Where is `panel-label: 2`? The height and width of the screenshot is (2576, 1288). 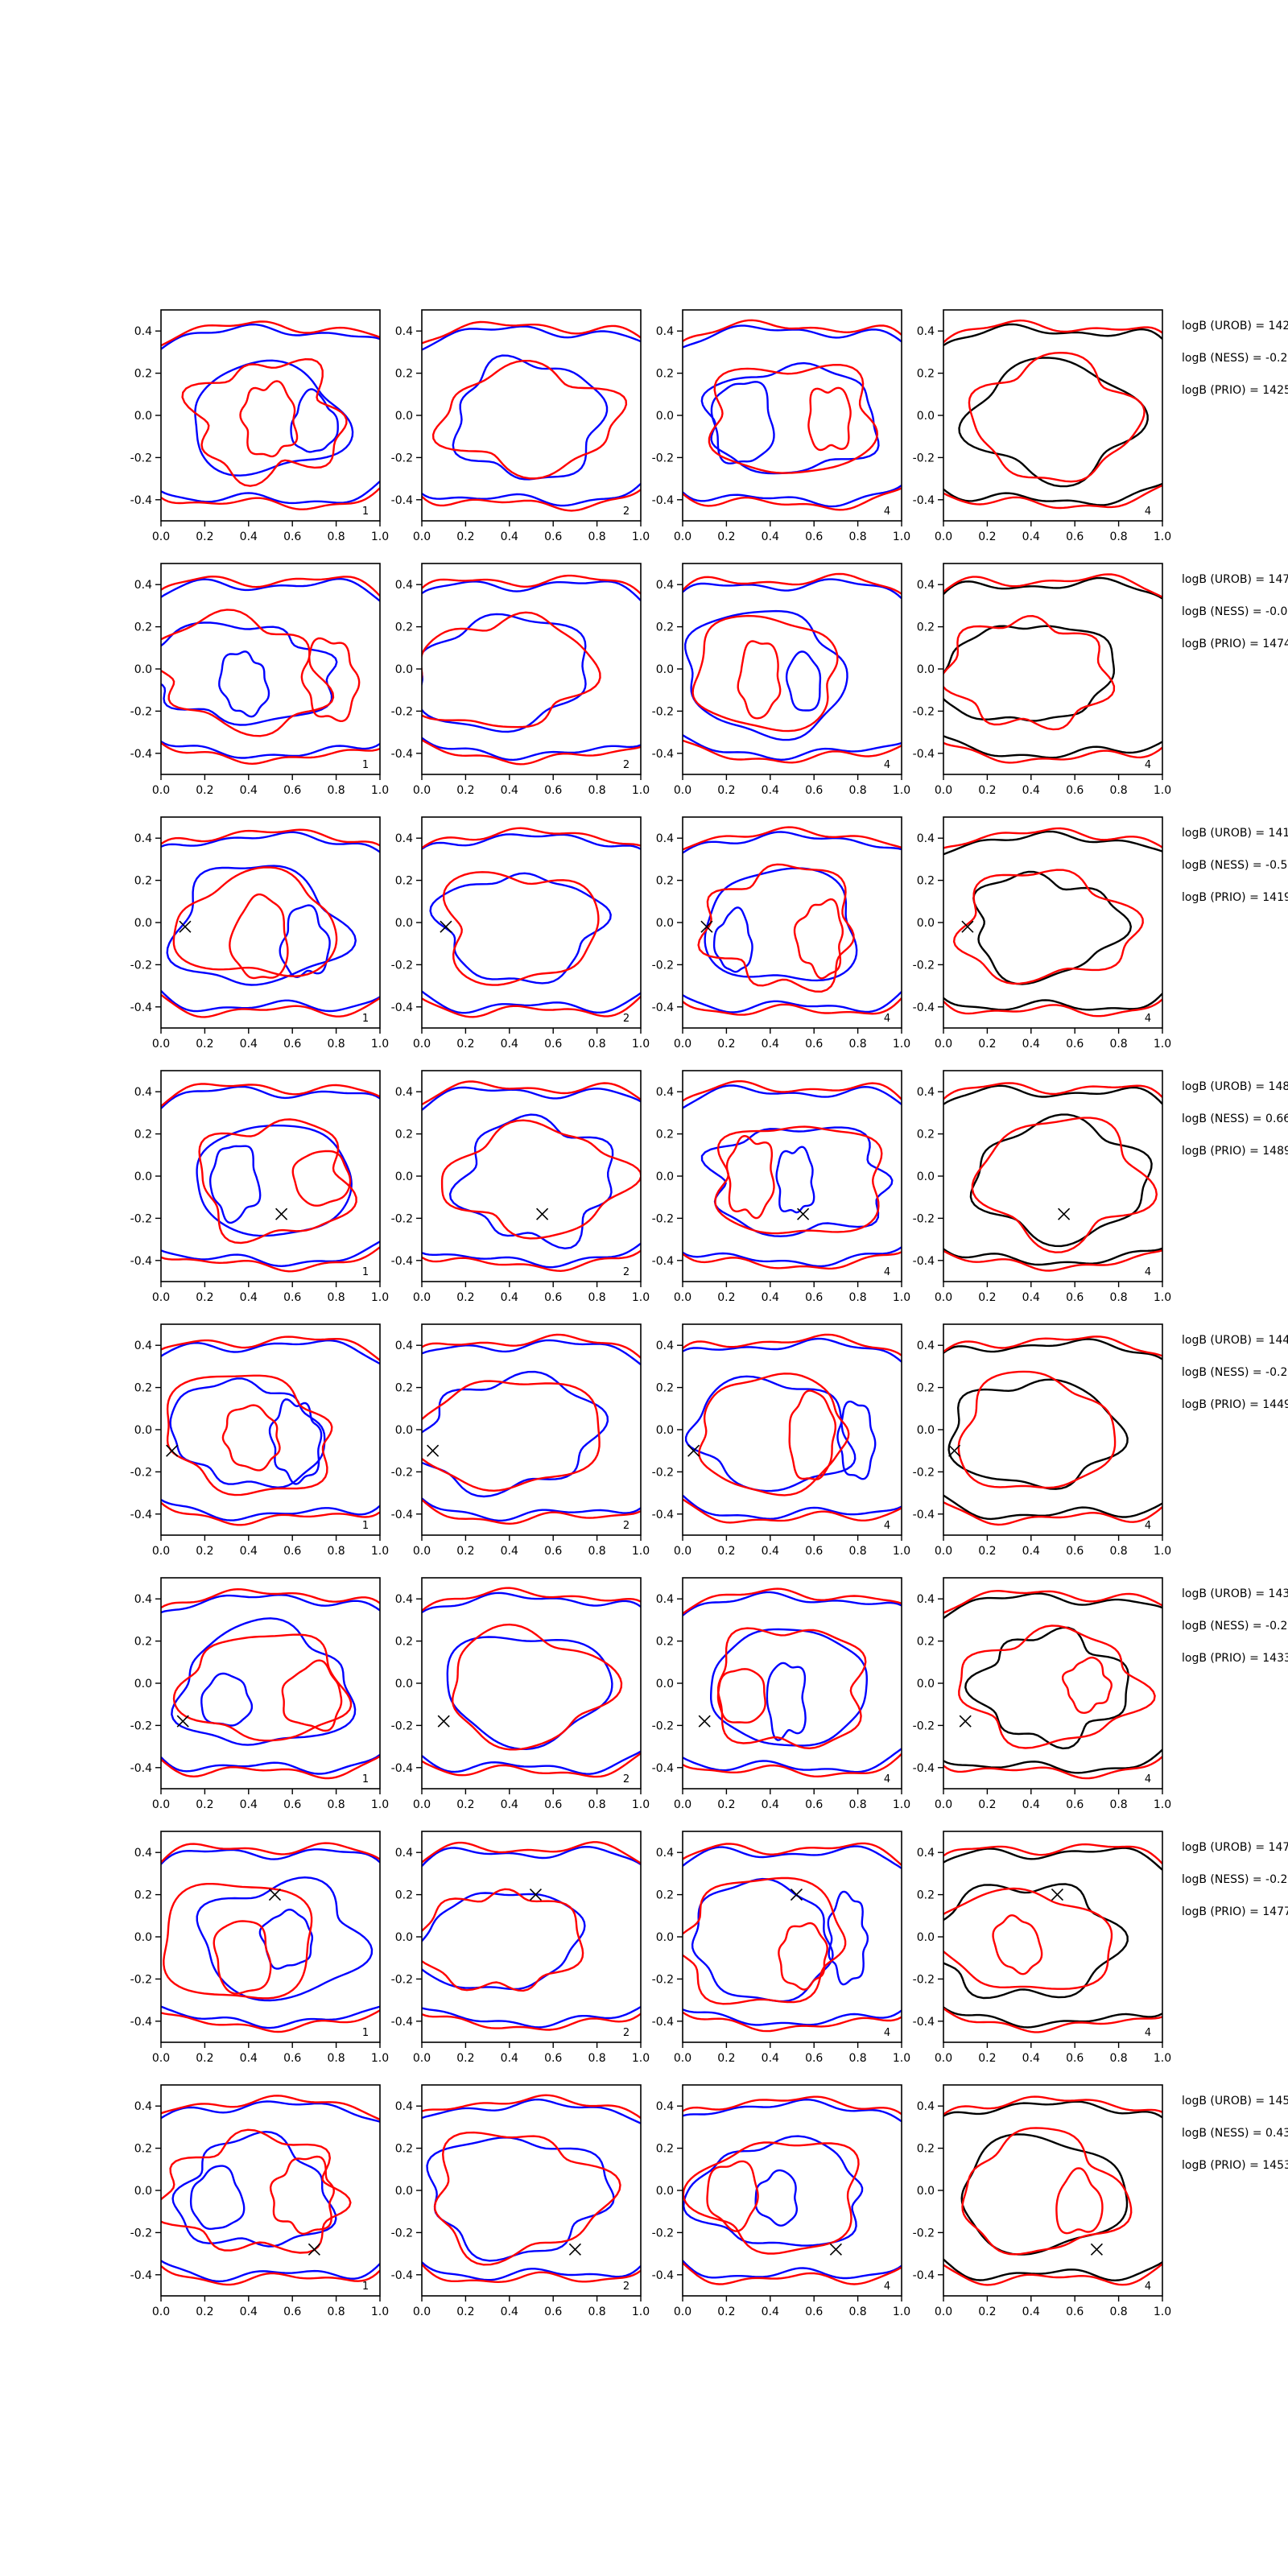
panel-label: 2 is located at coordinates (626, 1526).